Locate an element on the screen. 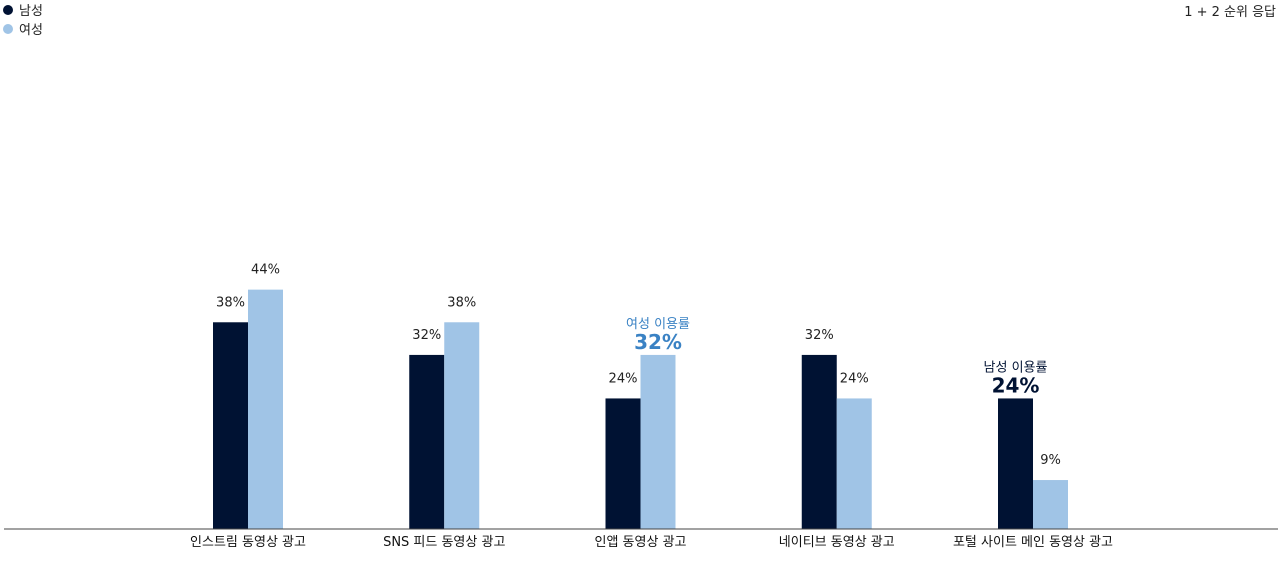 This screenshot has height=585, width=1280. highlight-title: 여성 이용률 is located at coordinates (658, 324).